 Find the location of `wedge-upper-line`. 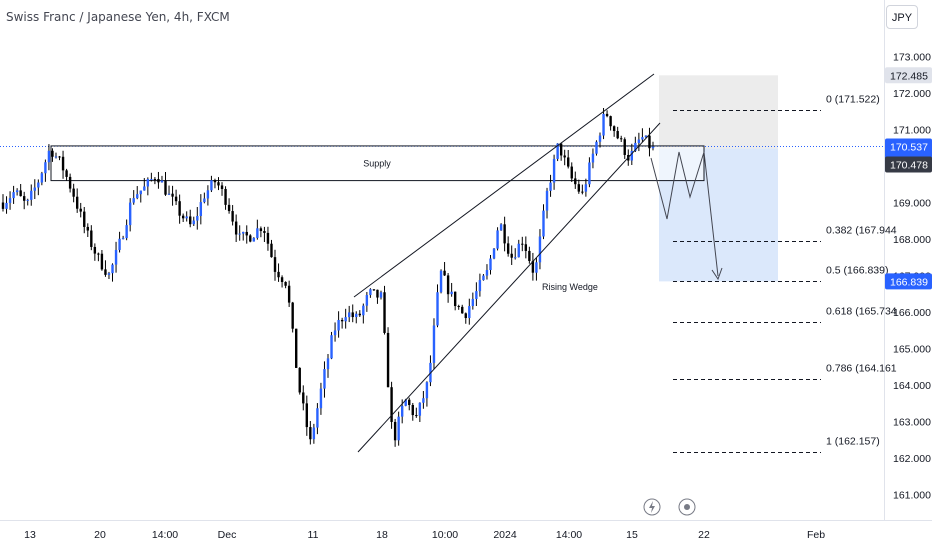

wedge-upper-line is located at coordinates (504, 185).